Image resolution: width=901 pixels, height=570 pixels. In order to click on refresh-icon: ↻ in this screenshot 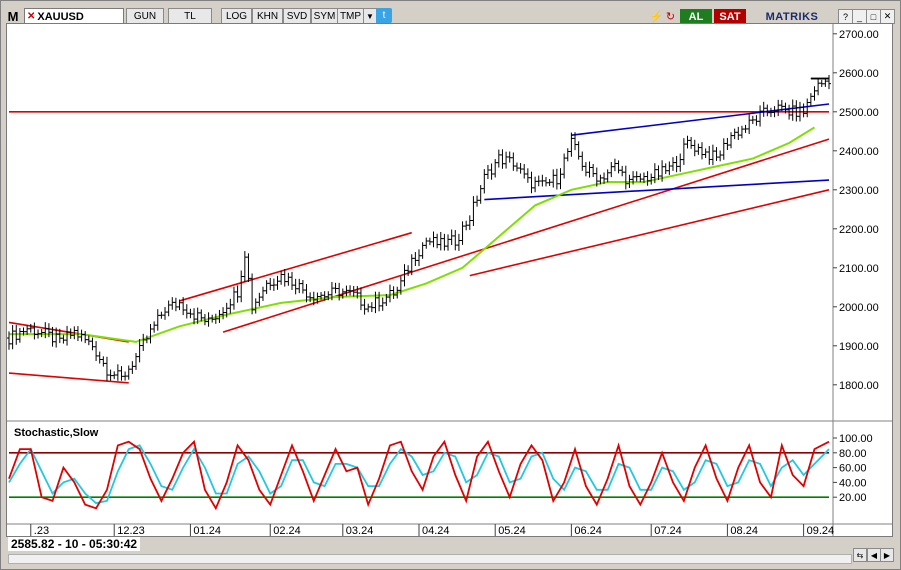, I will do `click(670, 16)`.